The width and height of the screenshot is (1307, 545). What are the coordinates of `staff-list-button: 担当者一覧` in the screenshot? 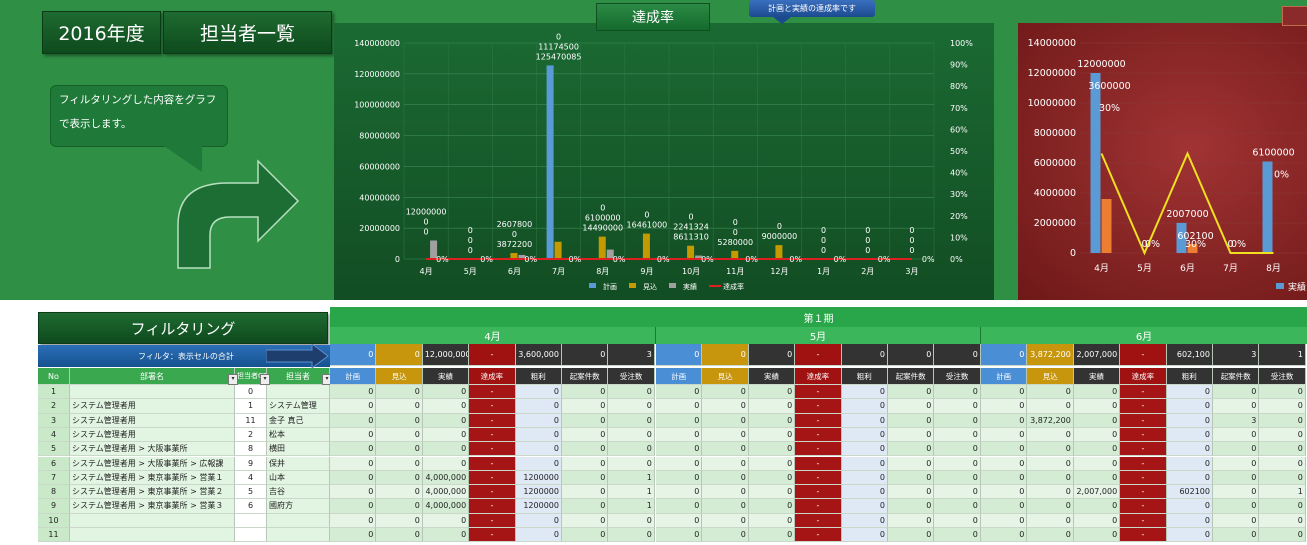 It's located at (247, 32).